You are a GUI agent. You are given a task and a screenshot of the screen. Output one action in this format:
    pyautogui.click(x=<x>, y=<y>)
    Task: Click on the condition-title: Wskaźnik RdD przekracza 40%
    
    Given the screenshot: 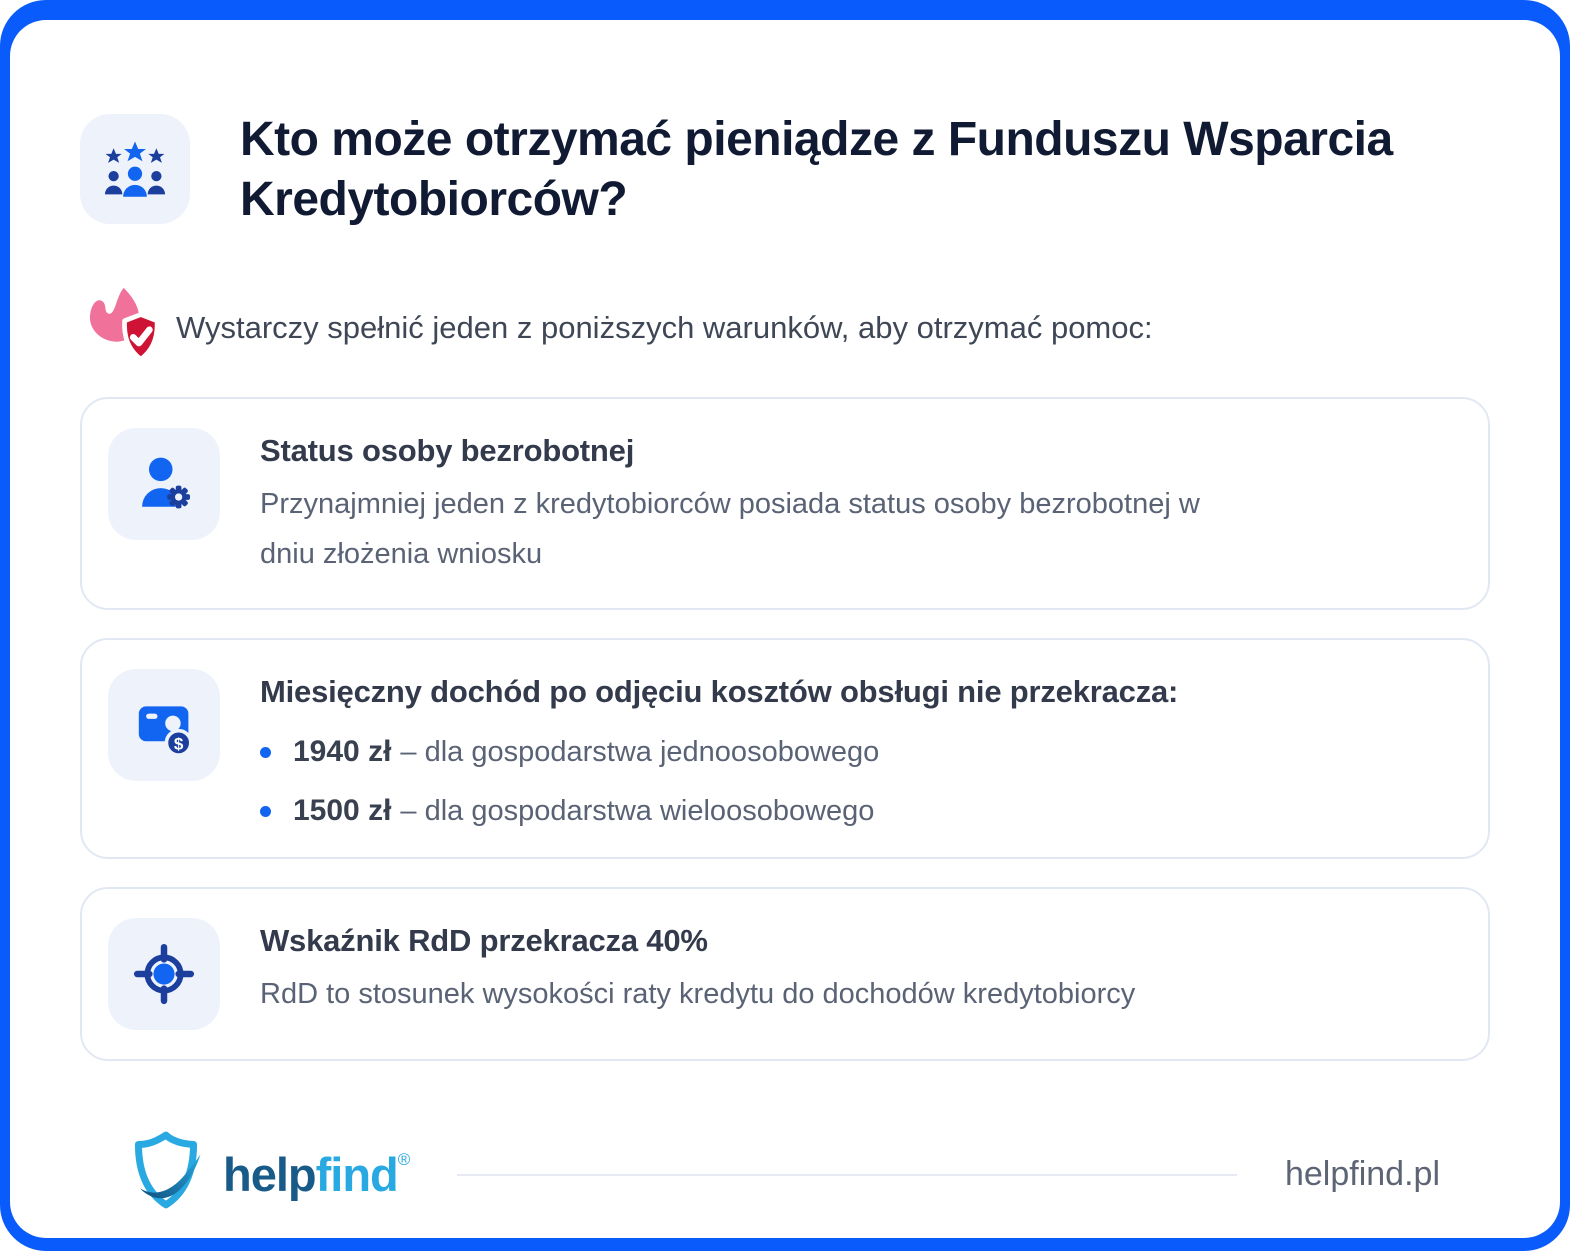 What is the action you would take?
    pyautogui.click(x=484, y=940)
    